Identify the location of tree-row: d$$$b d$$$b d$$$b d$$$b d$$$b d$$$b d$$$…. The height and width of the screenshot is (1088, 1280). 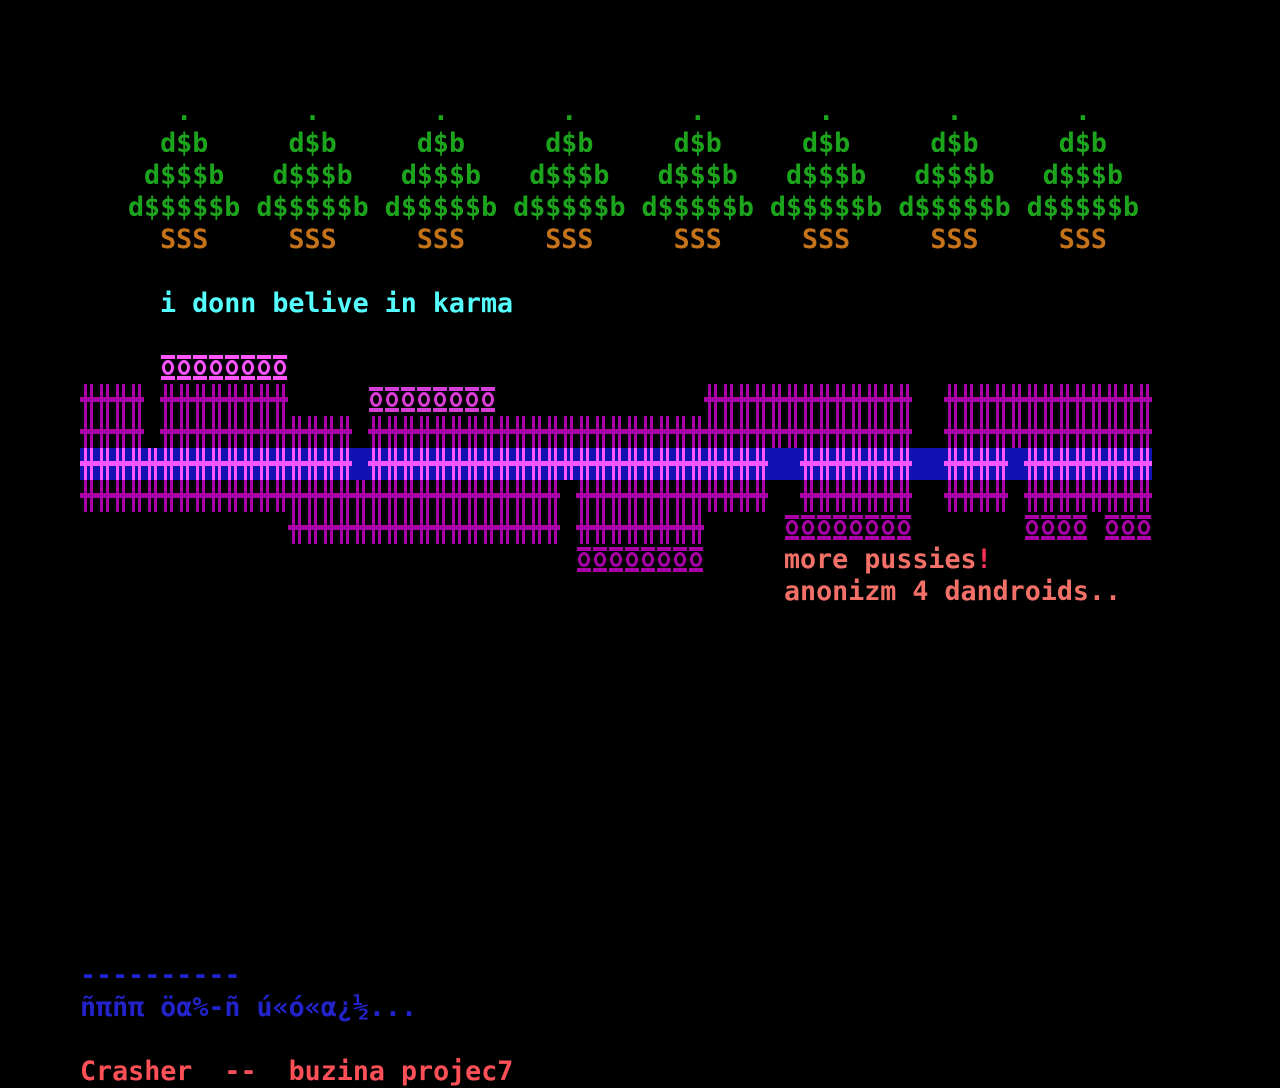
(642, 175).